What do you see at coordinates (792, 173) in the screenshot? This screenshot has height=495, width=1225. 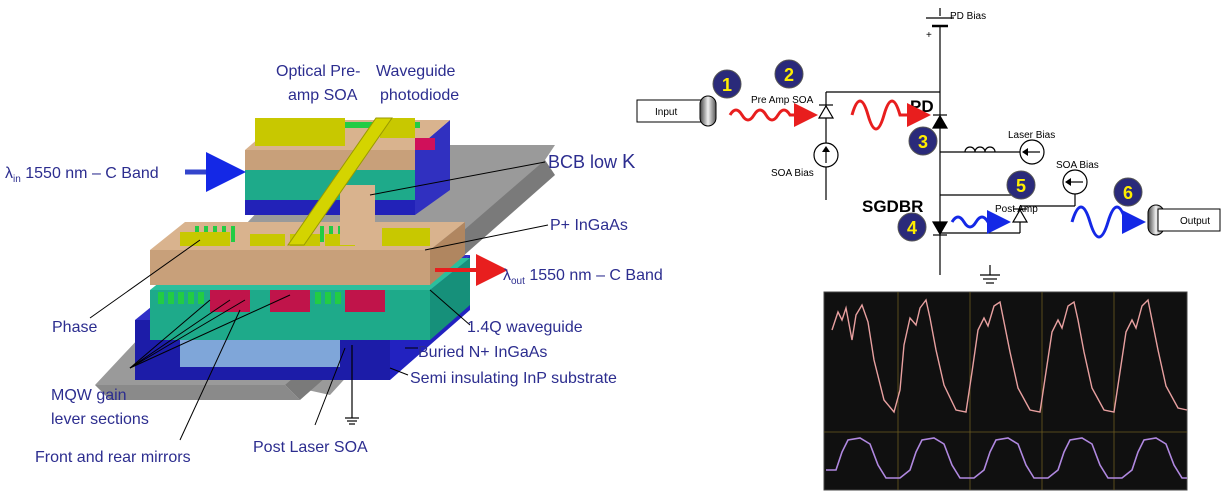 I see `label-soa-bias-left: SOA Bias` at bounding box center [792, 173].